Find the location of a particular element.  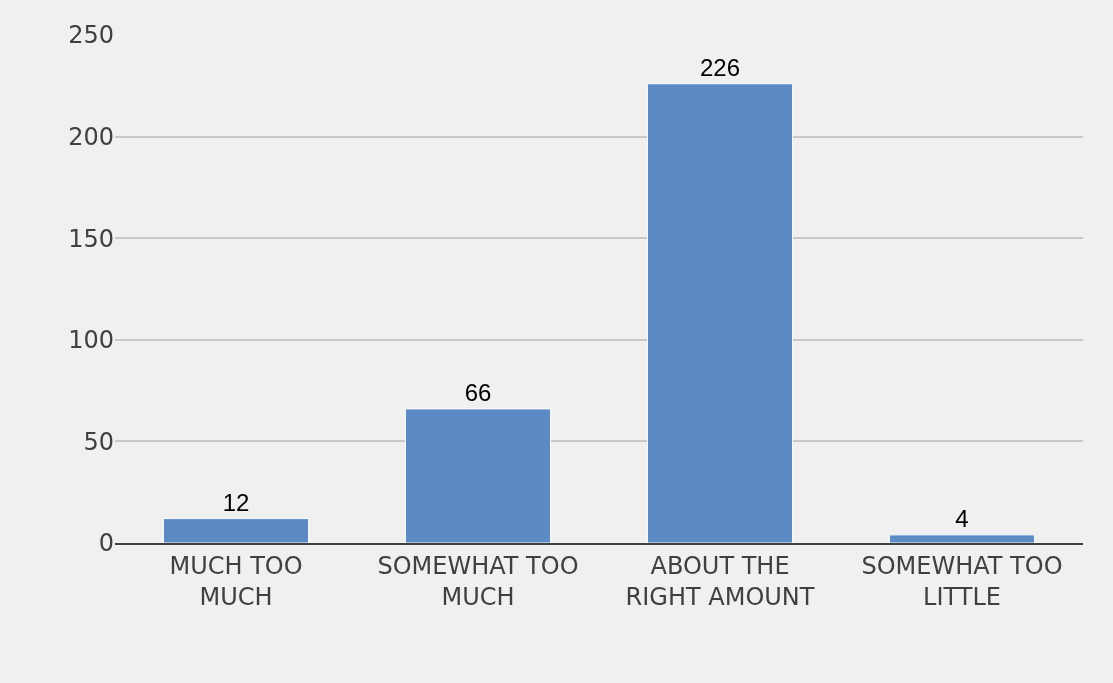

y-tick-label: 50 is located at coordinates (98, 441).